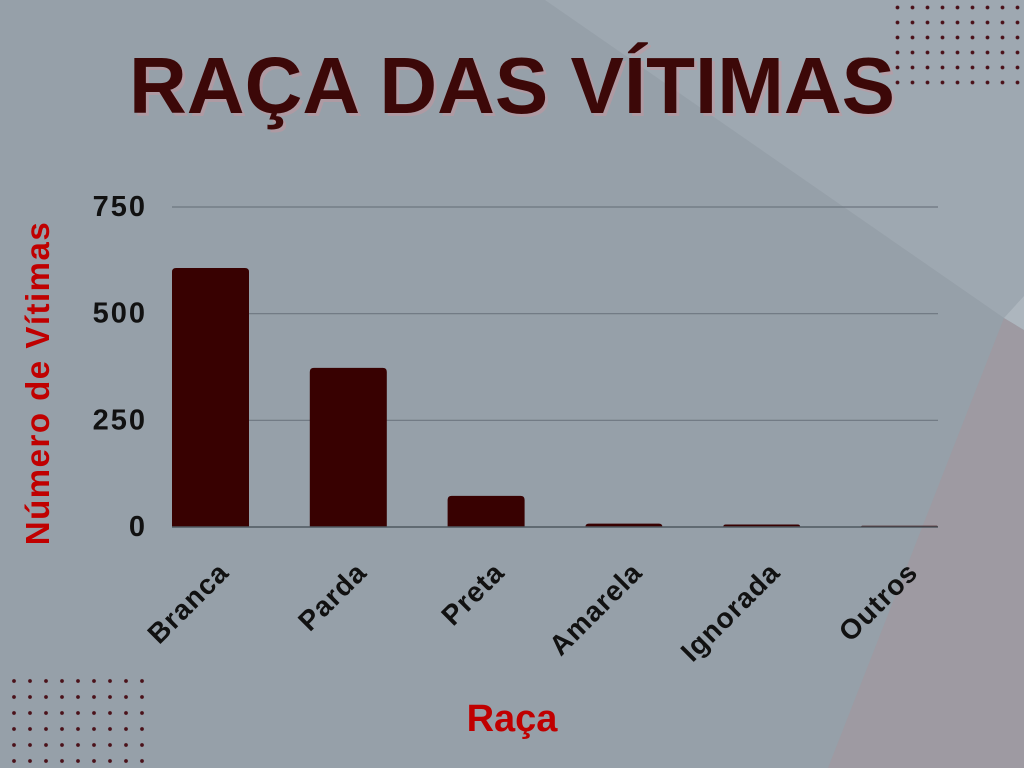 Image resolution: width=1024 pixels, height=768 pixels. What do you see at coordinates (878, 601) in the screenshot?
I see `x-tick-label: Outros` at bounding box center [878, 601].